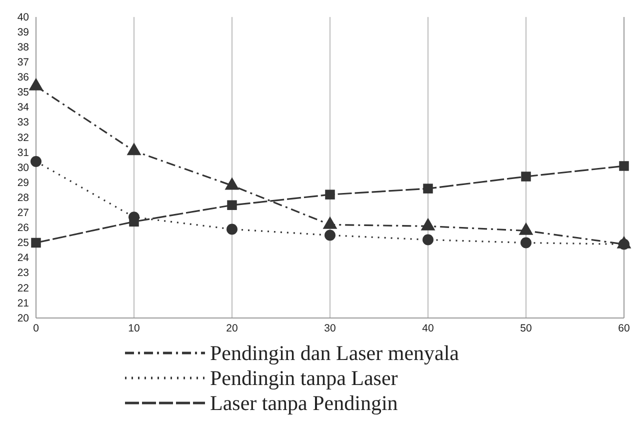 This screenshot has height=425, width=637. What do you see at coordinates (23, 62) in the screenshot?
I see `y-tick-label: 37` at bounding box center [23, 62].